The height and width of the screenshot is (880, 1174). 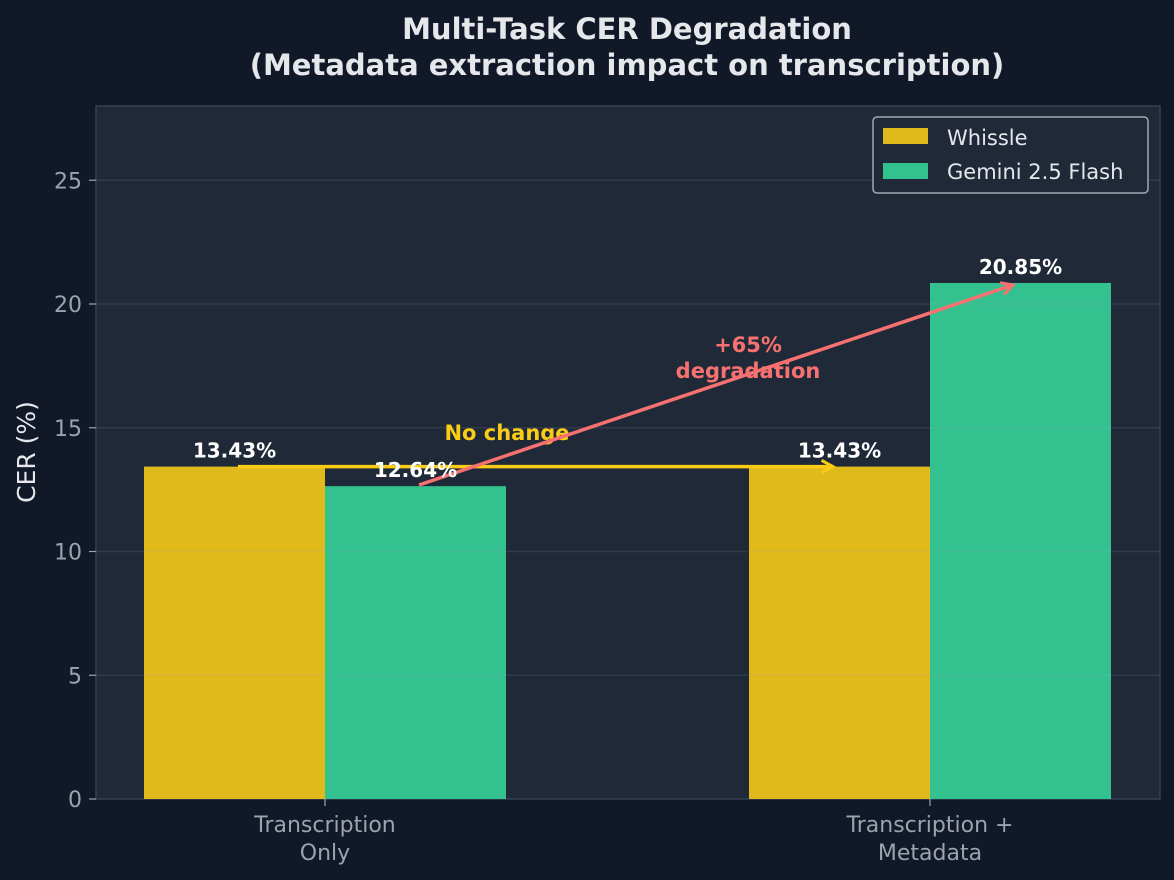 I want to click on arrow-degradation, so click(x=716, y=385).